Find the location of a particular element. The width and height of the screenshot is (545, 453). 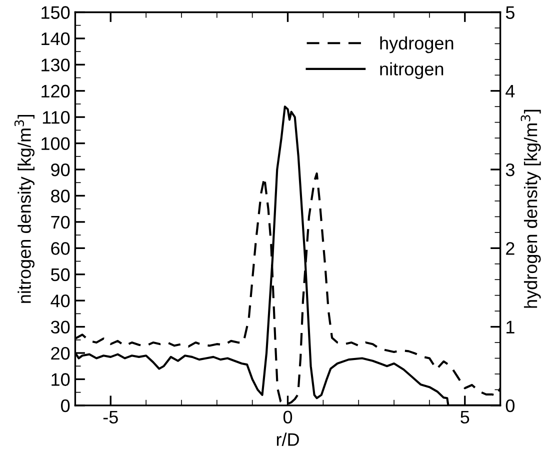

y-tick-label: 70 is located at coordinates (60, 222).